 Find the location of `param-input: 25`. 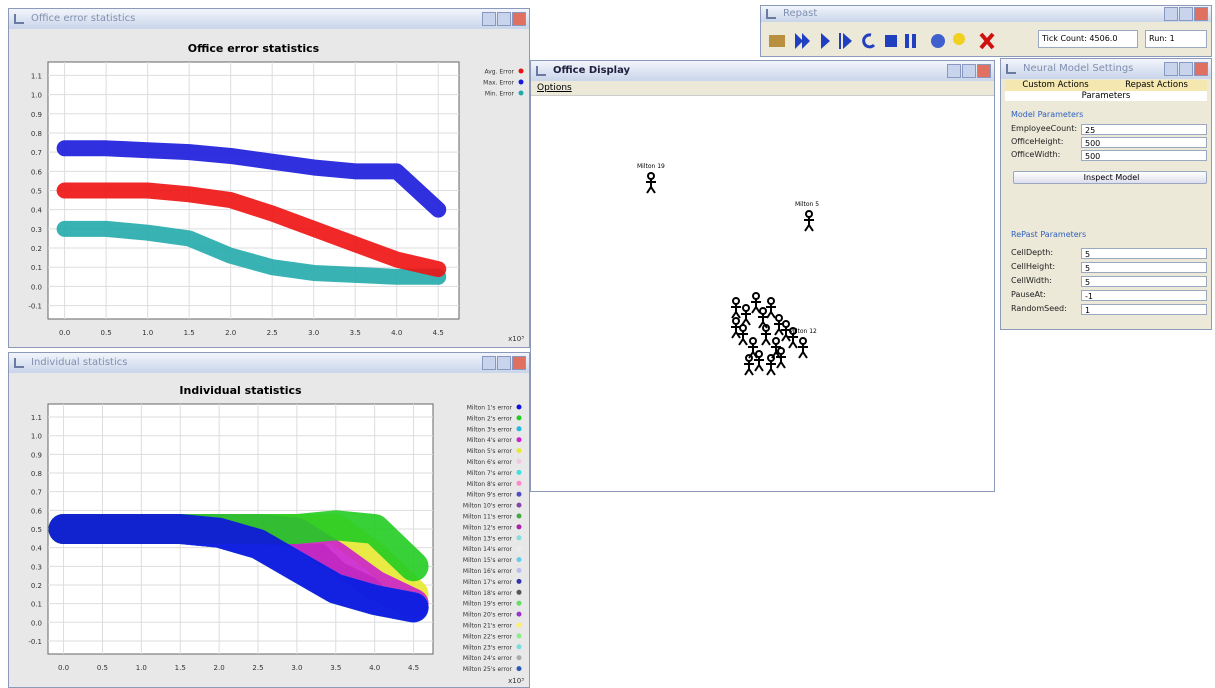

param-input: 25 is located at coordinates (1144, 129).